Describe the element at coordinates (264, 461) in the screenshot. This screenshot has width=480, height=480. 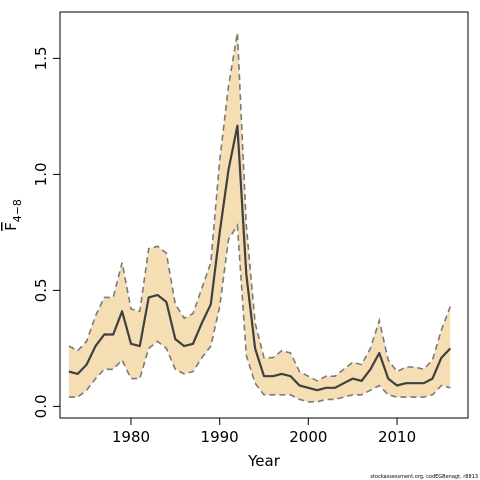
I see `x-axis-title: Year` at that location.